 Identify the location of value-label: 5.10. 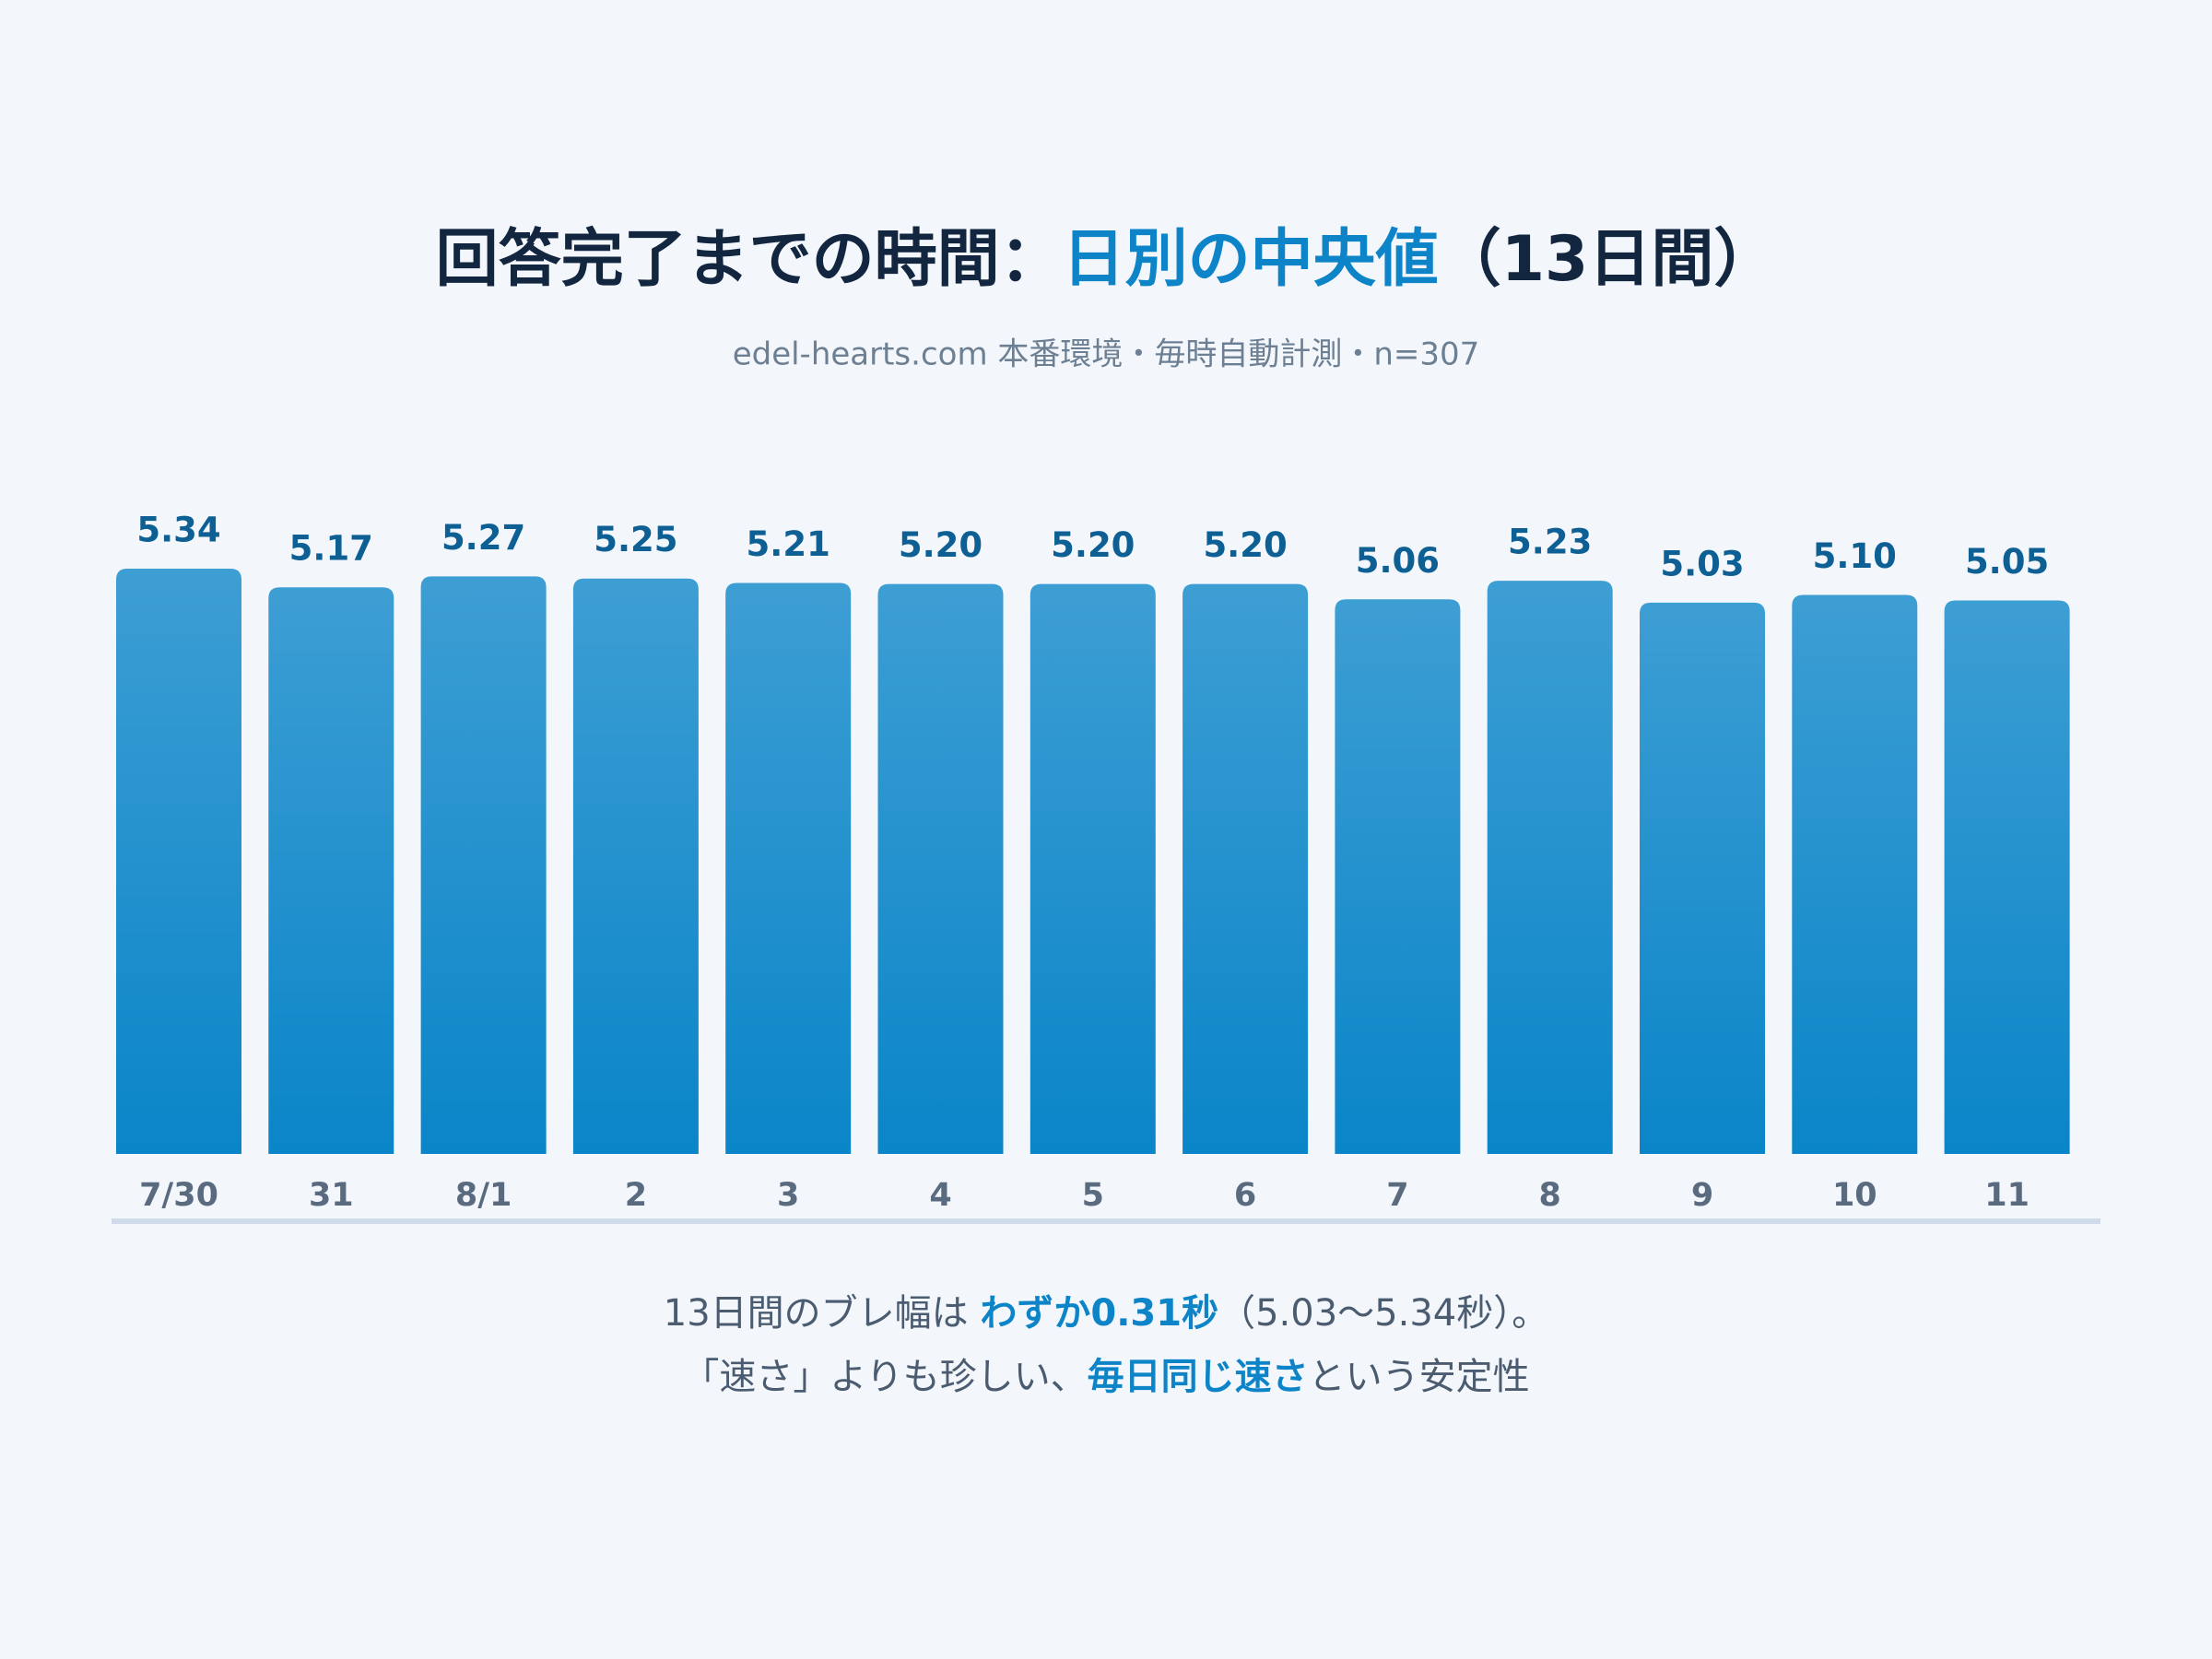
(1855, 556).